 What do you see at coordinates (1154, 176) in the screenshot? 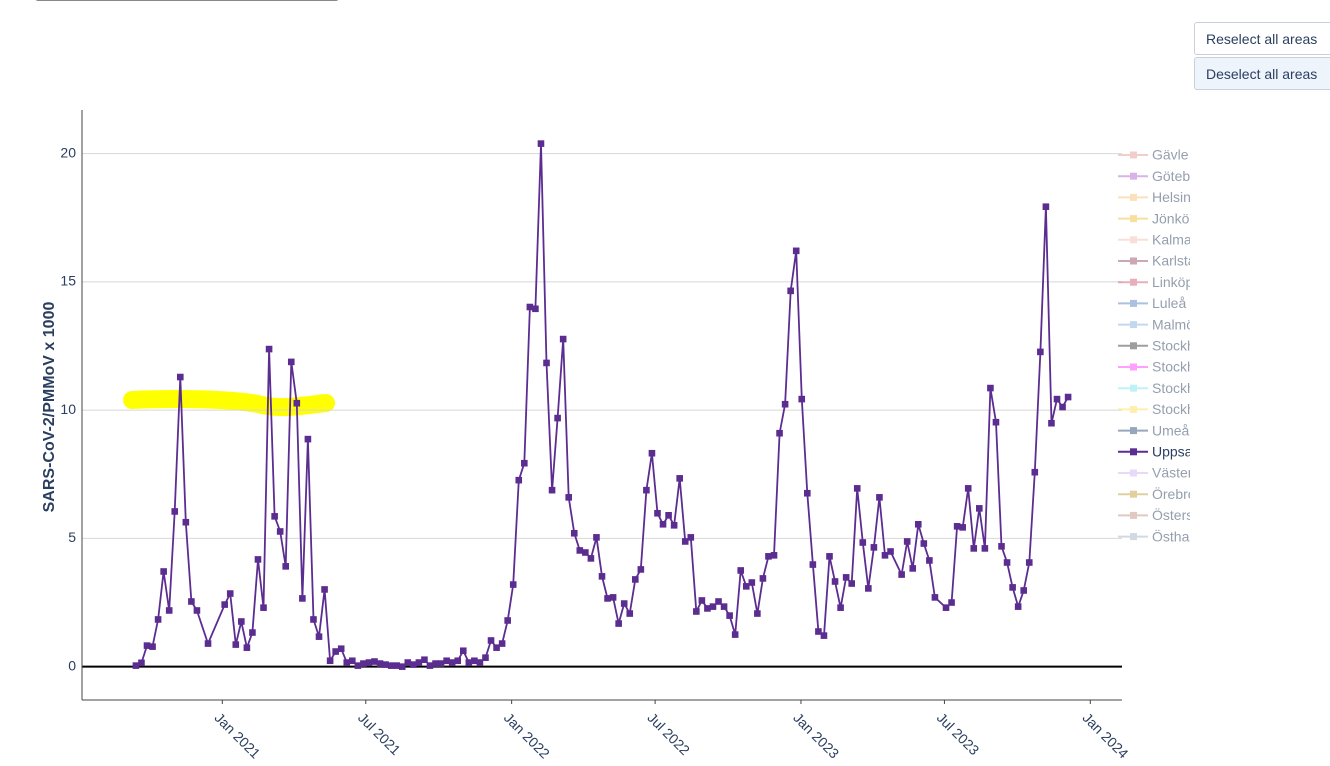
I see `legend-item: Göteborg` at bounding box center [1154, 176].